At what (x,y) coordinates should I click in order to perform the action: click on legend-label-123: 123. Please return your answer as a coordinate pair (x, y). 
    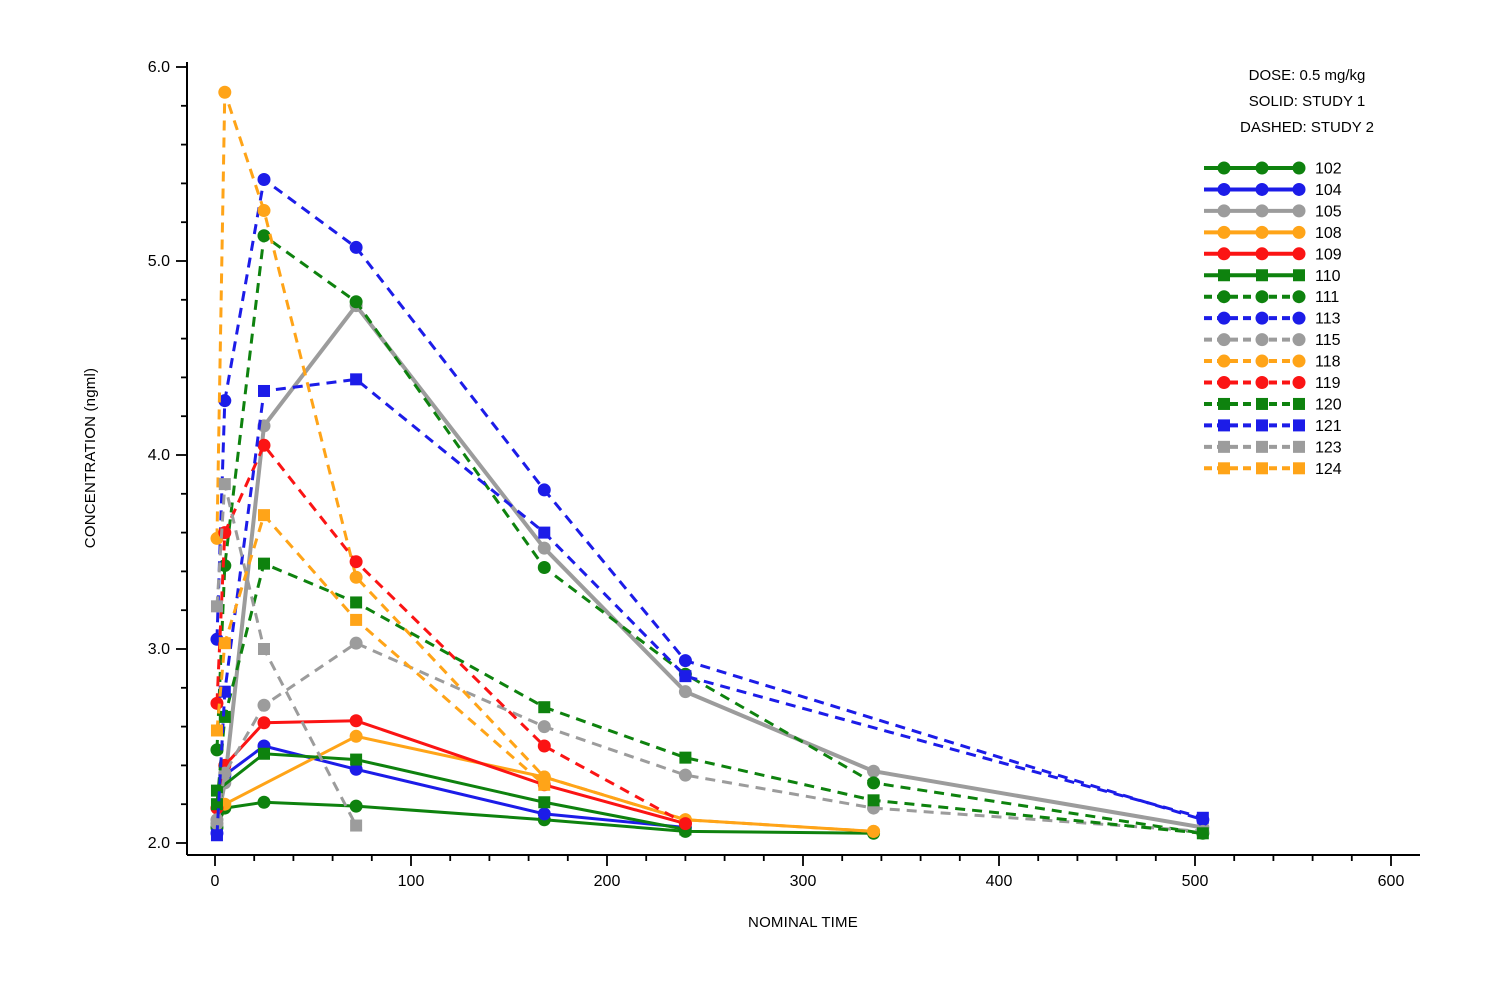
    Looking at the image, I should click on (1328, 447).